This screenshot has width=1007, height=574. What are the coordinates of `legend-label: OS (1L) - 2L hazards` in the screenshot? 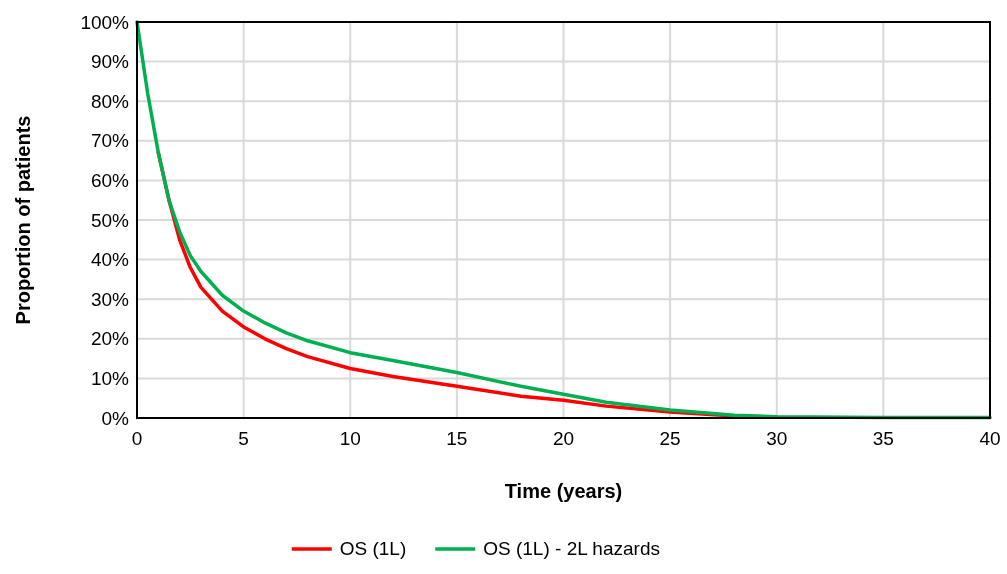 It's located at (571, 548).